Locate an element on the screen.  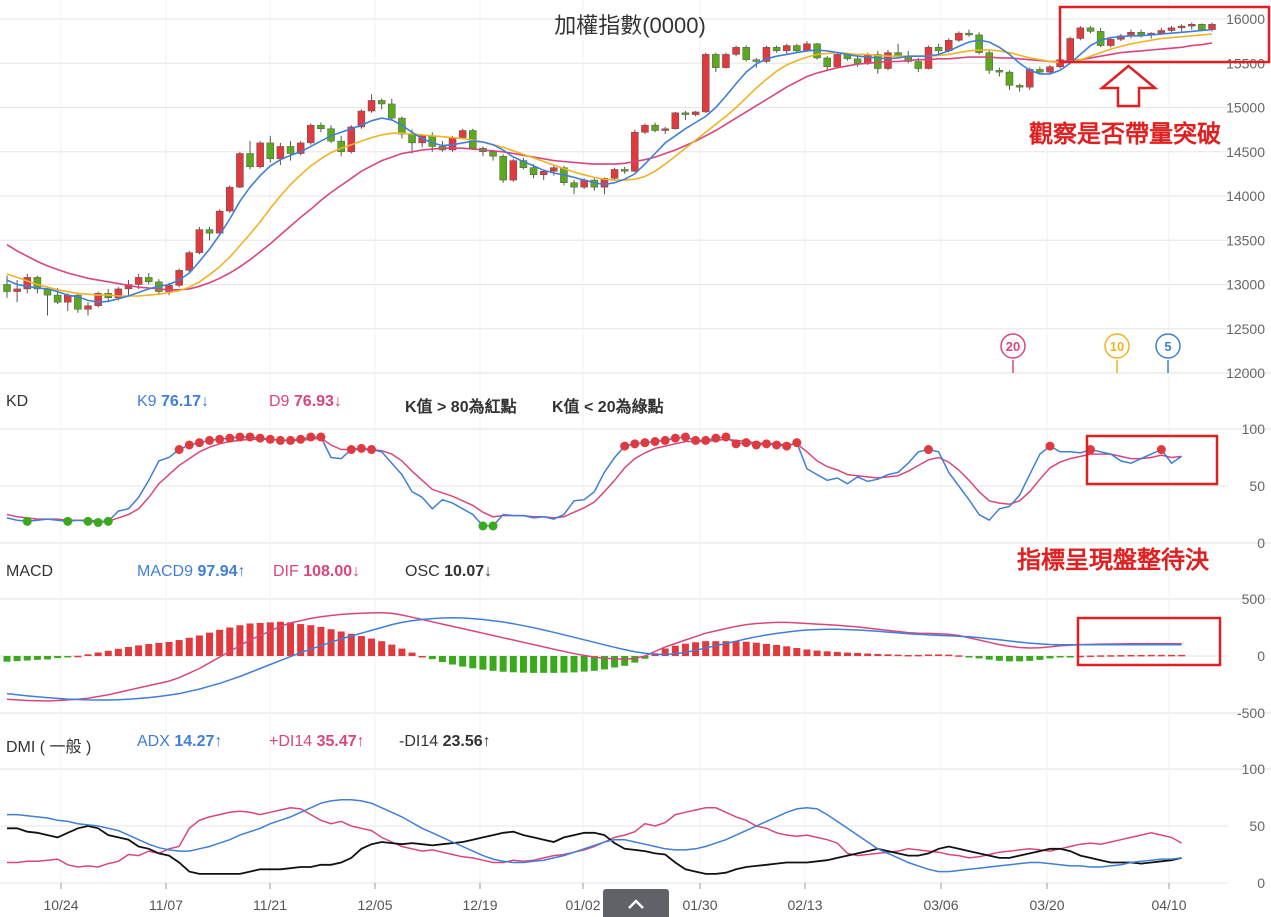
kd-d-readout: D9 76.93↓ is located at coordinates (305, 402).